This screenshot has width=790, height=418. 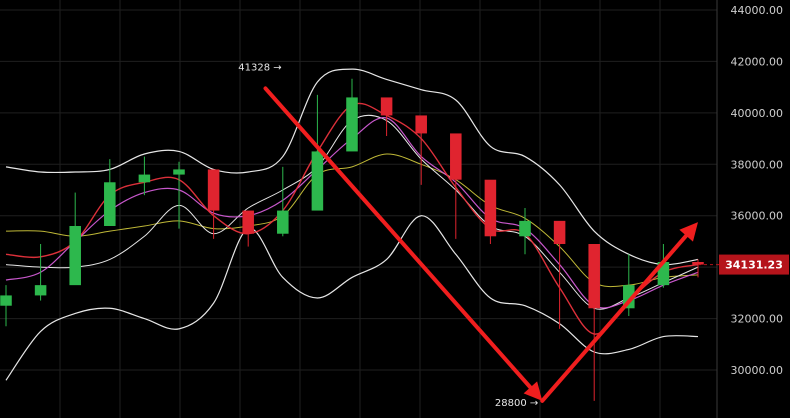 I want to click on current-price-badge-box, so click(x=754, y=264).